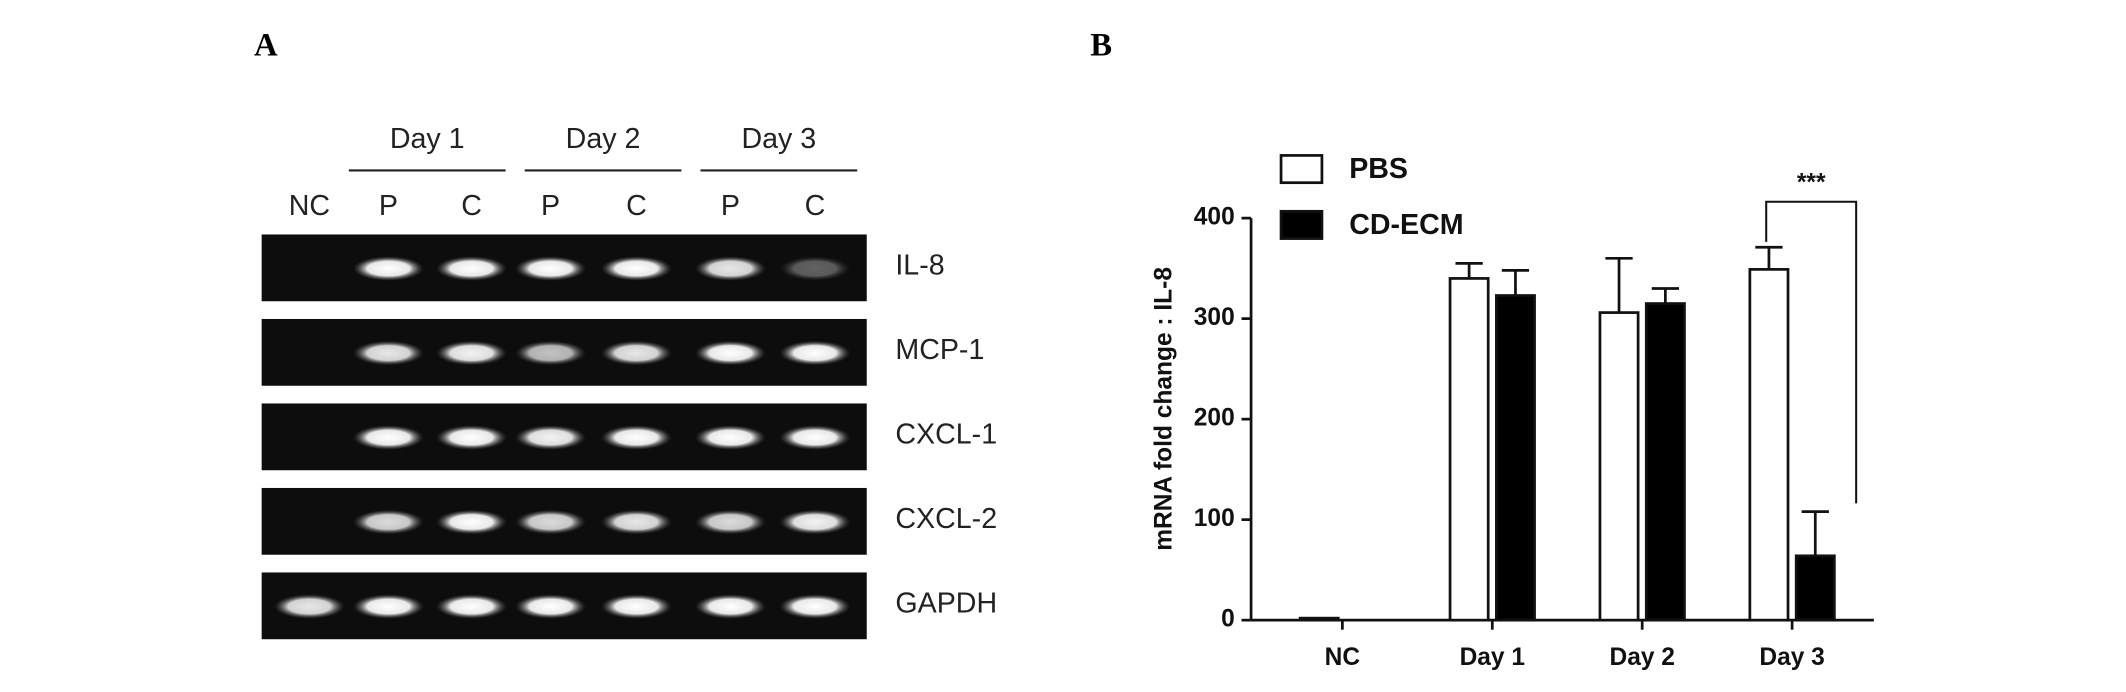  I want to click on row-label: CXCL-1, so click(946, 435).